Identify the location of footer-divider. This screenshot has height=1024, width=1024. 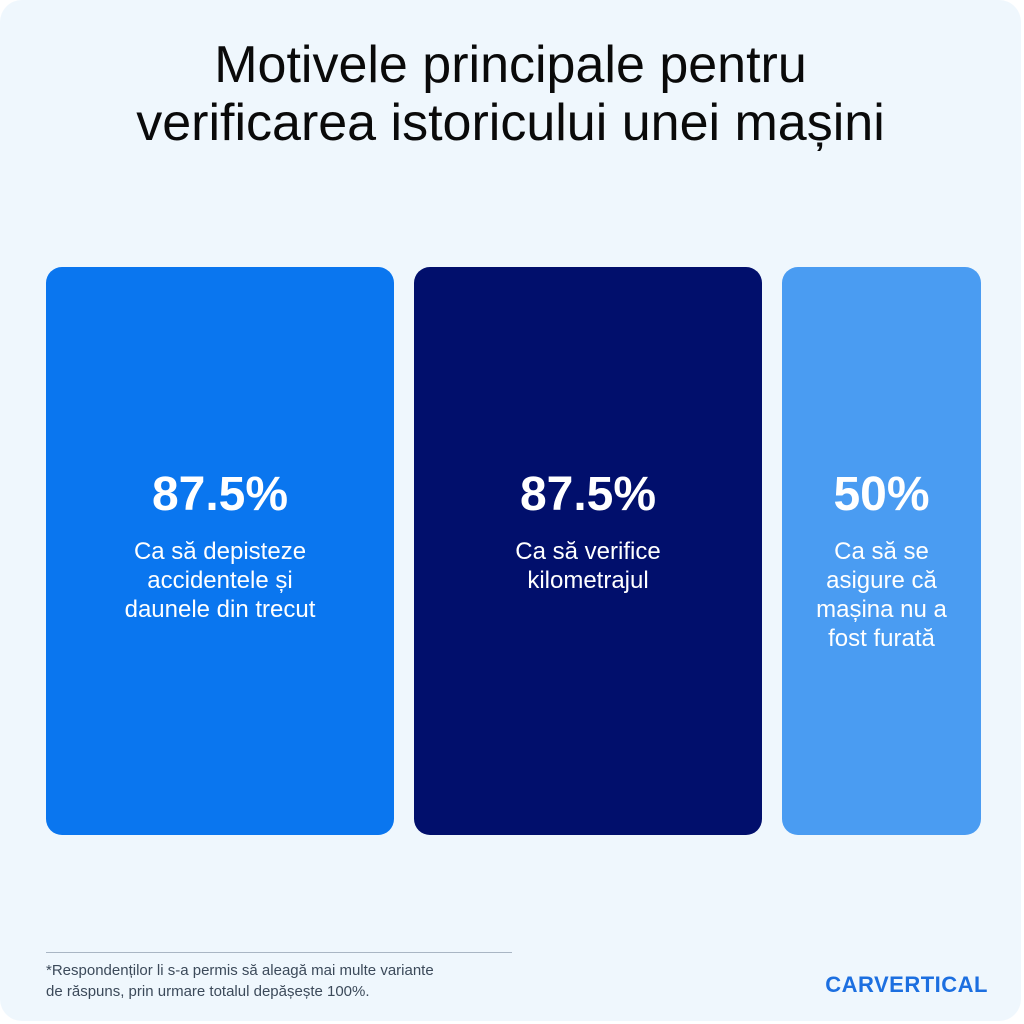
(279, 952).